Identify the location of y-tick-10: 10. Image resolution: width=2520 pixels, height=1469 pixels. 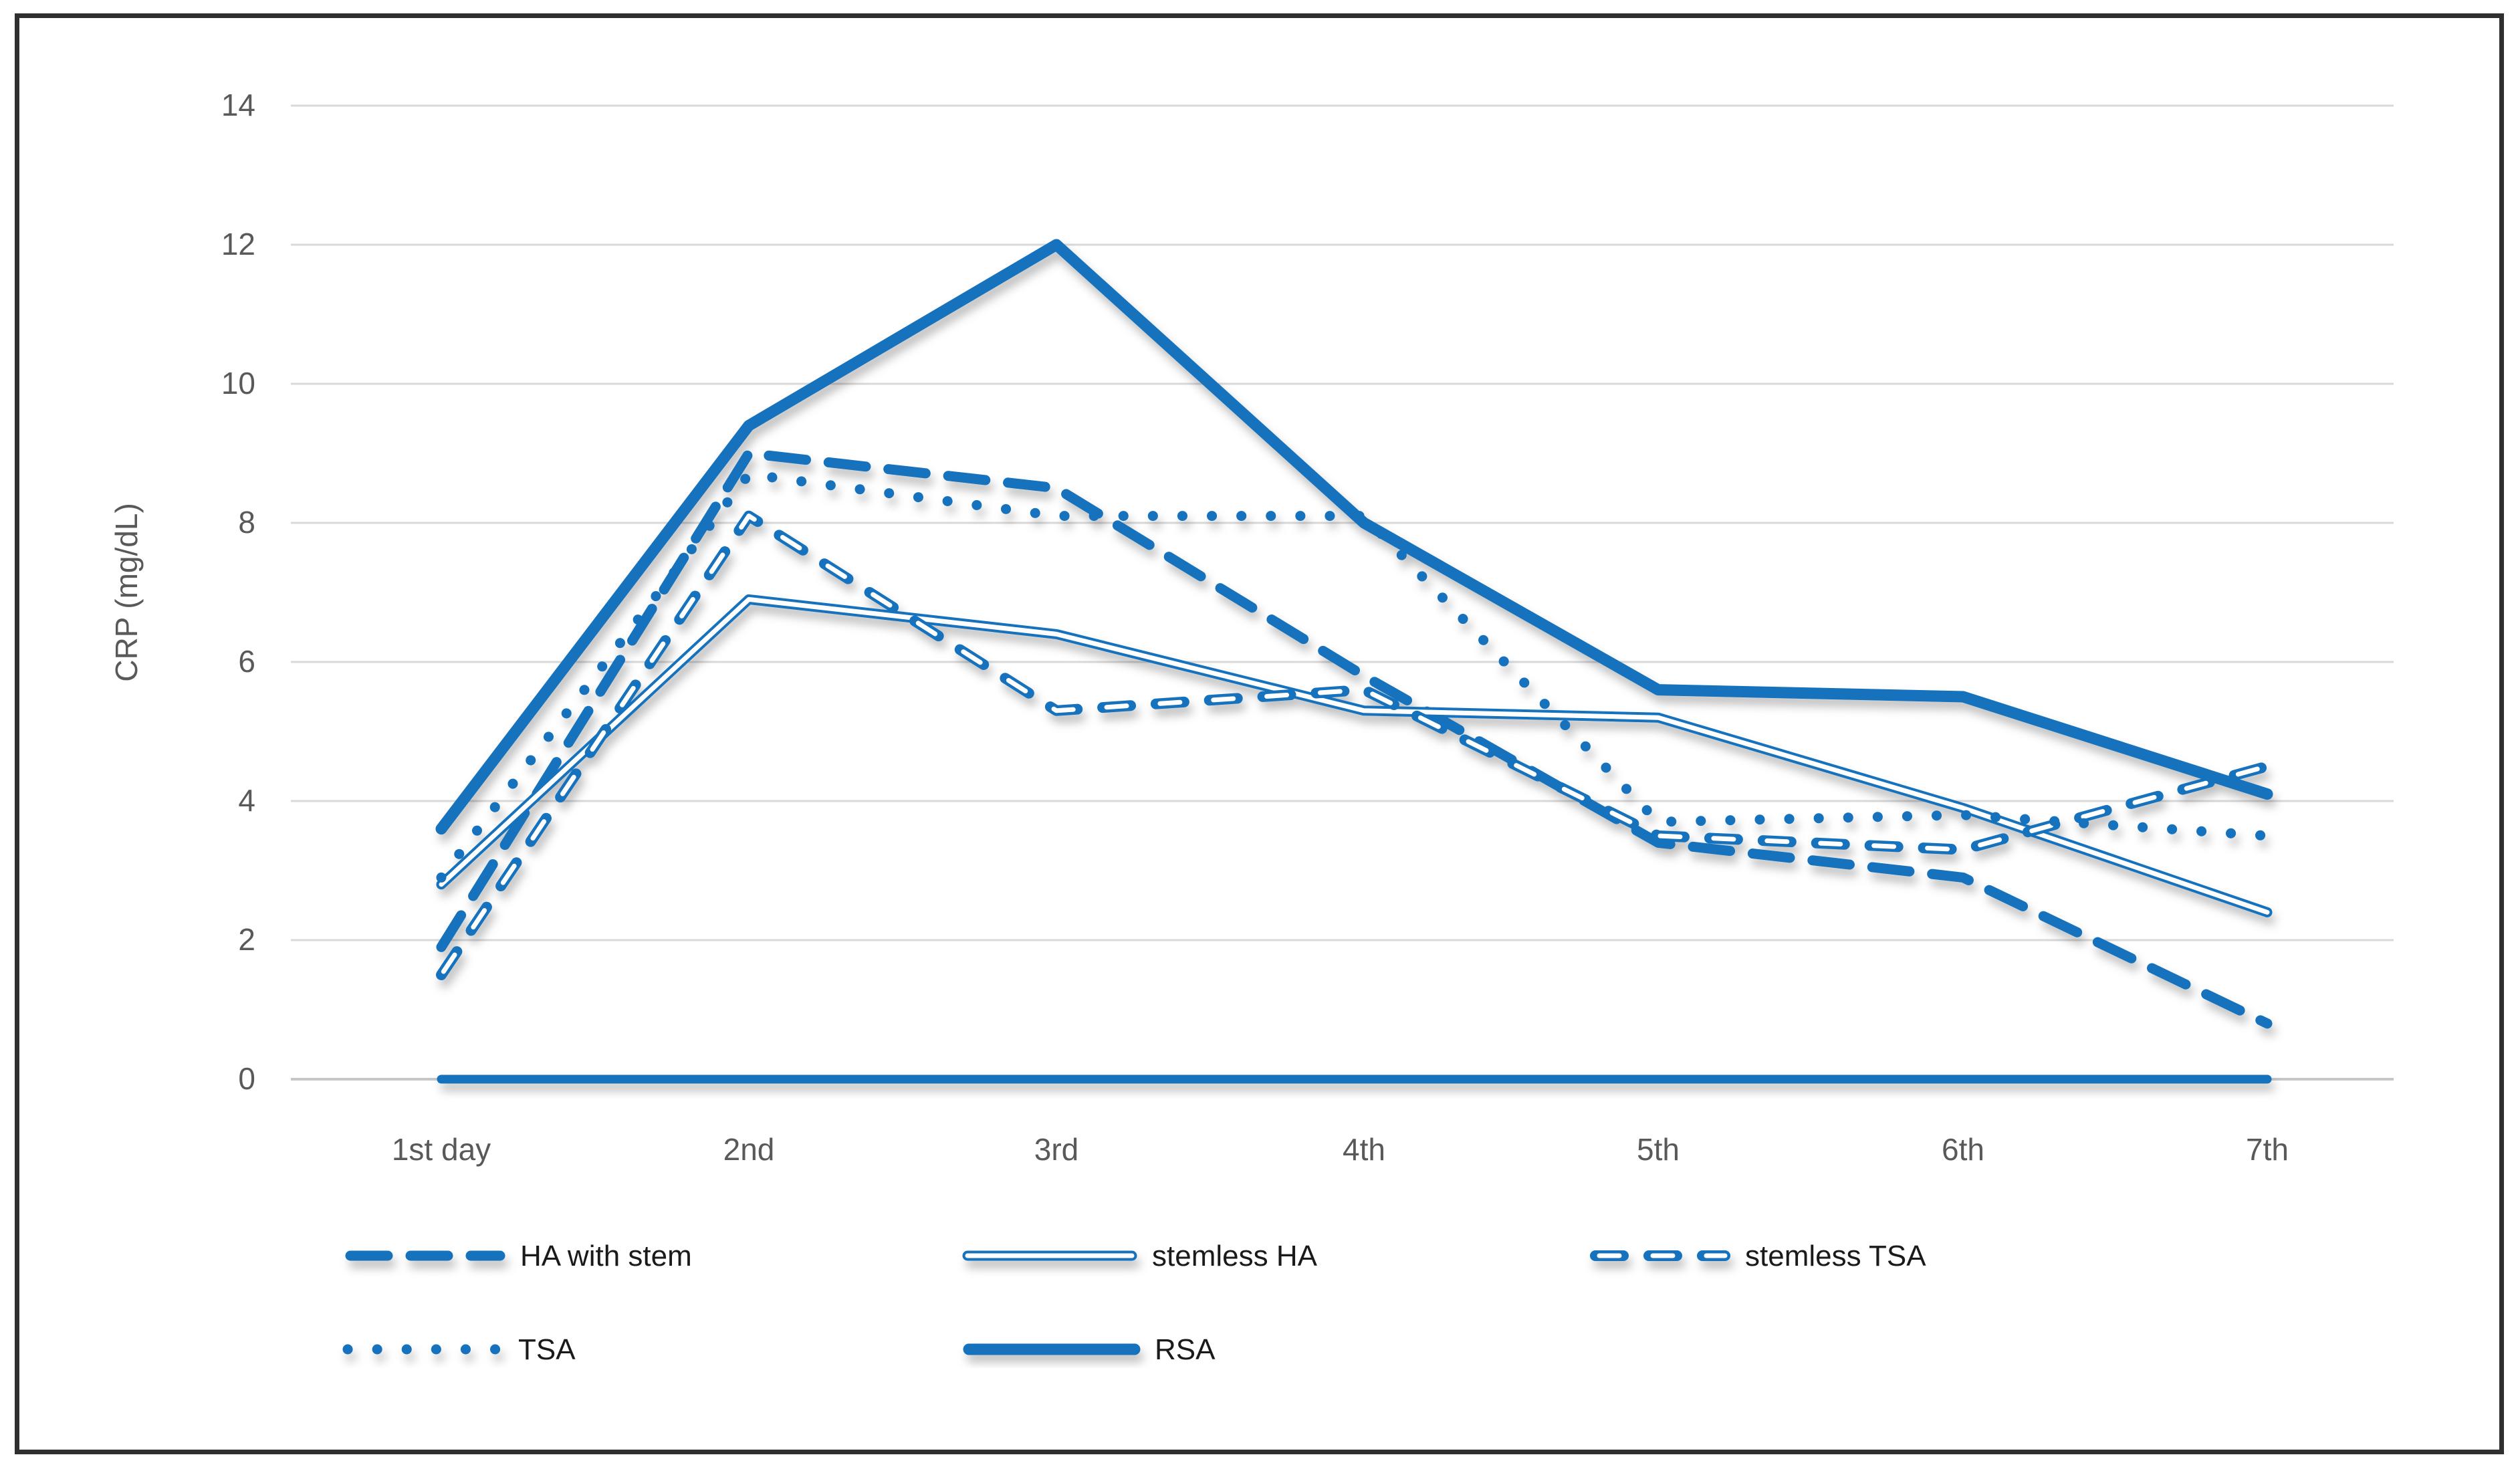
(238, 383).